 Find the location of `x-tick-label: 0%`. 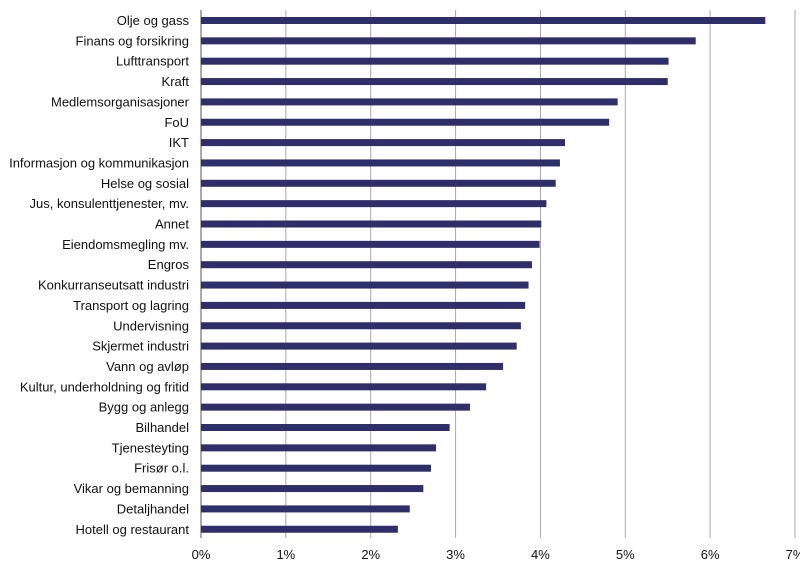

x-tick-label: 0% is located at coordinates (201, 554).